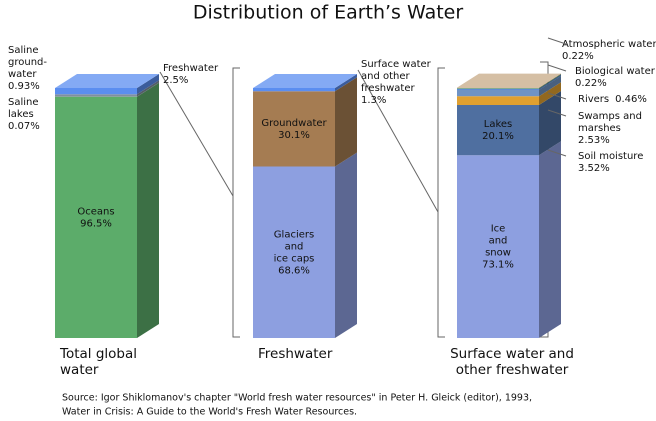  What do you see at coordinates (373, 100) in the screenshot?
I see `value-label: 1.3%` at bounding box center [373, 100].